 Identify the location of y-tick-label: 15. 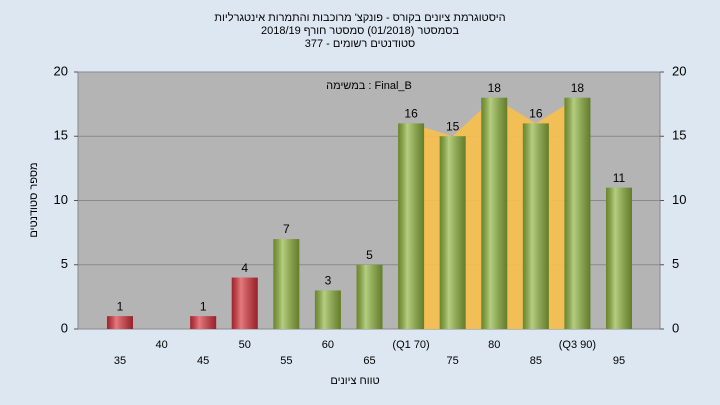
(61, 135).